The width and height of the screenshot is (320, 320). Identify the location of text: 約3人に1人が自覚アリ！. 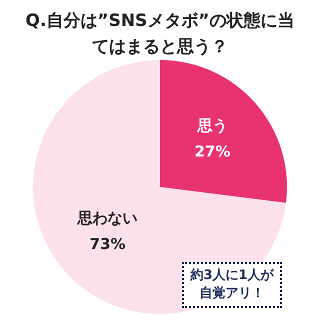
(232, 285).